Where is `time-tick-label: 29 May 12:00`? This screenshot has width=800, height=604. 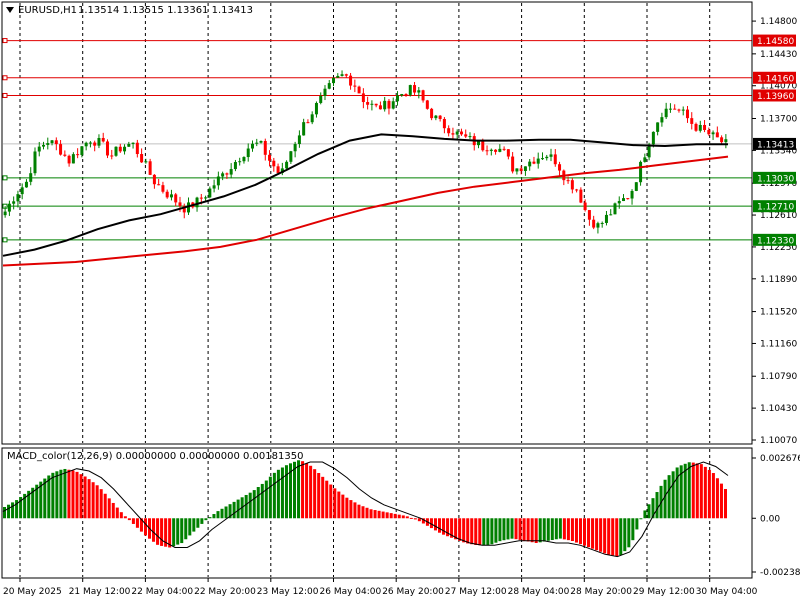
time-tick-label: 29 May 12:00 is located at coordinates (664, 592).